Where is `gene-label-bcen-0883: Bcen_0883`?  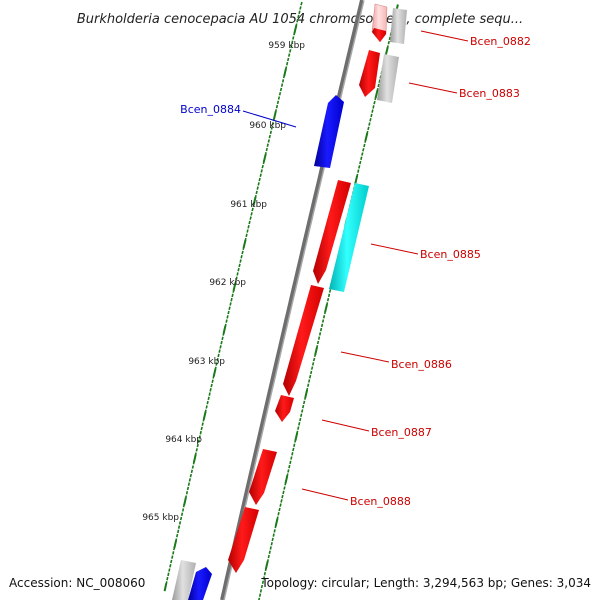
gene-label-bcen-0883: Bcen_0883 is located at coordinates (489, 93).